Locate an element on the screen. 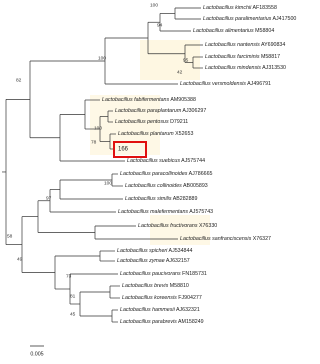 This screenshot has width=320, height=364. accession: AJ786665 is located at coordinates (199, 174).